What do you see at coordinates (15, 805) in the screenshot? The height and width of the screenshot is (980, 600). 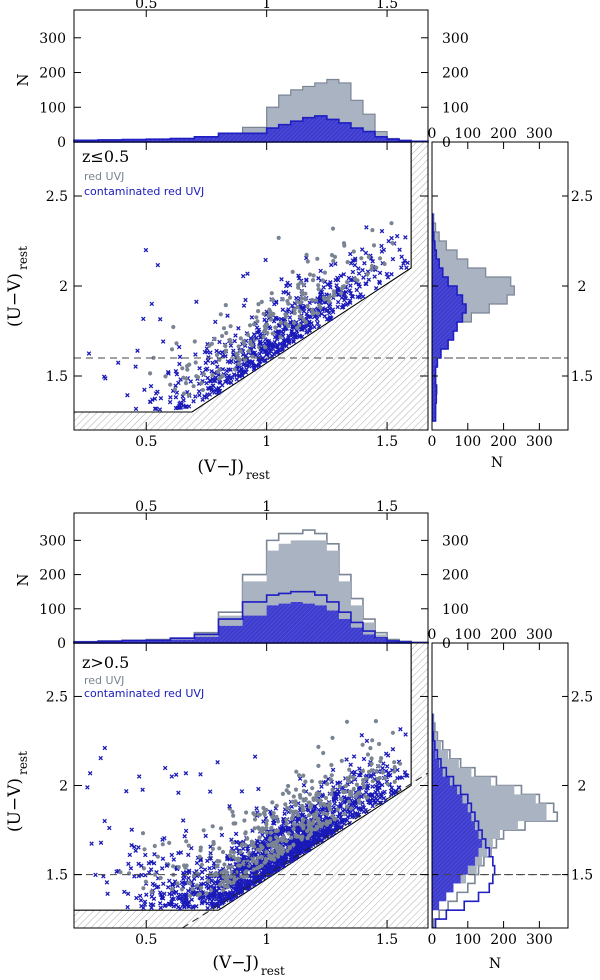 I see `bottom-panel-ylabel: (U−V)` at bounding box center [15, 805].